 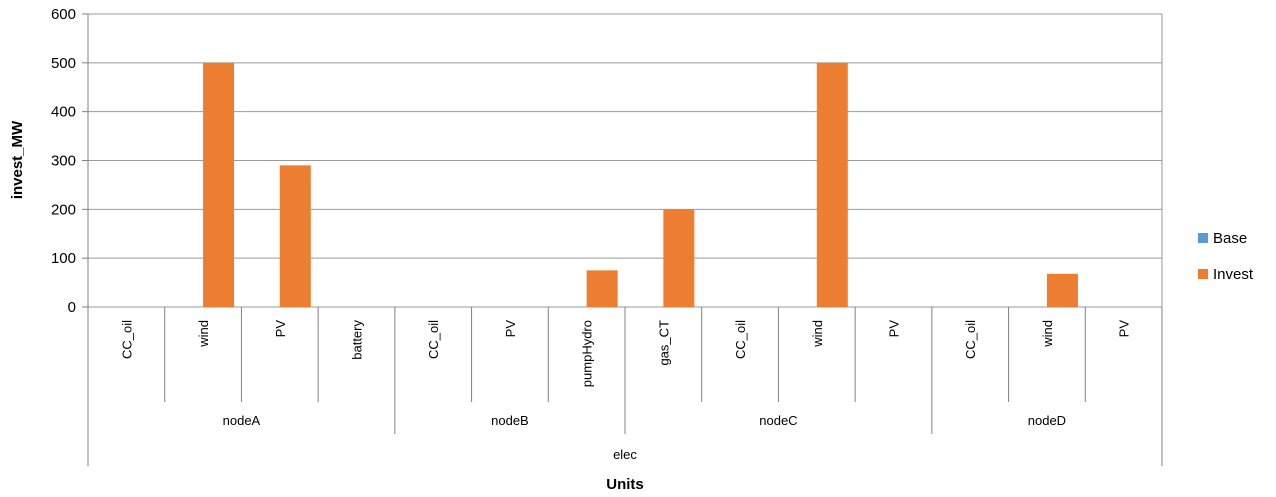 I want to click on legend-item-base: Base, so click(x=1222, y=238).